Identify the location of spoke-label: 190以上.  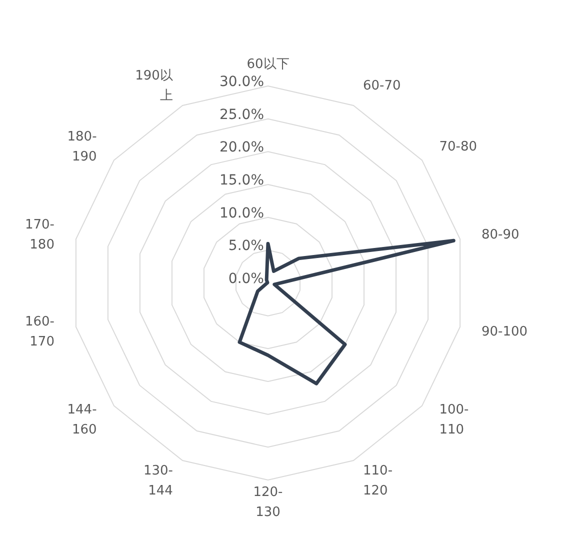
(154, 86).